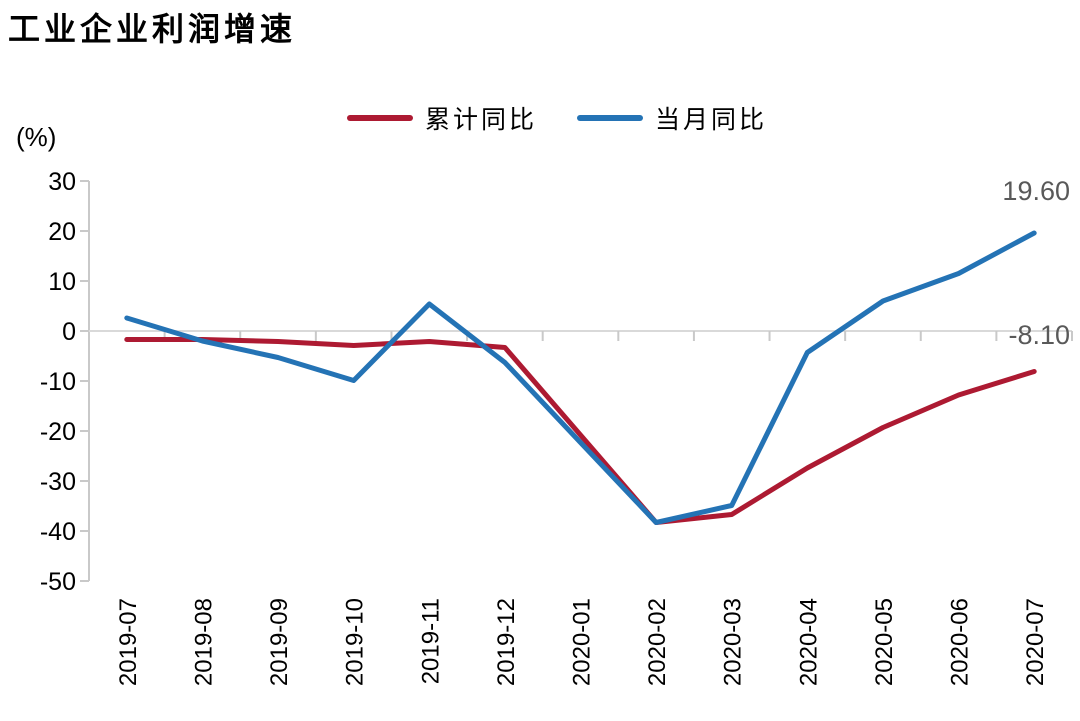 This screenshot has width=1080, height=721. What do you see at coordinates (610, 118) in the screenshot?
I see `monthly-line-swatch` at bounding box center [610, 118].